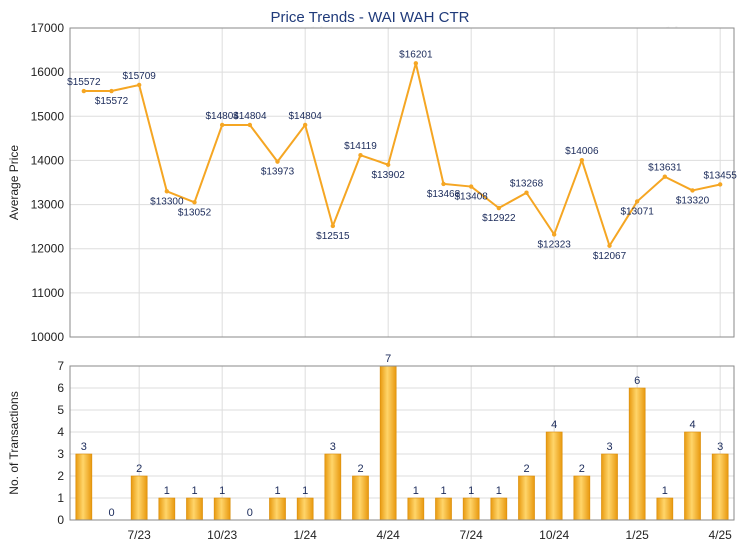  Describe the element at coordinates (416, 54) in the screenshot. I see `price-data-label: $16201` at that location.